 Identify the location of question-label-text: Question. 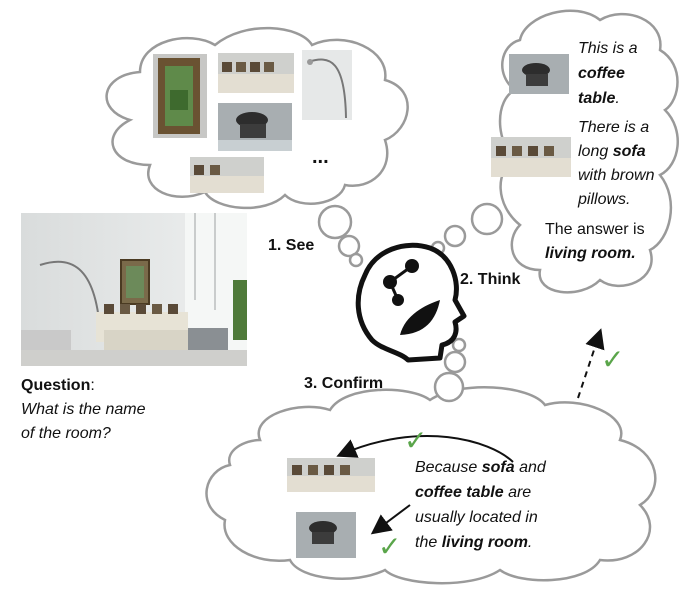
(56, 385).